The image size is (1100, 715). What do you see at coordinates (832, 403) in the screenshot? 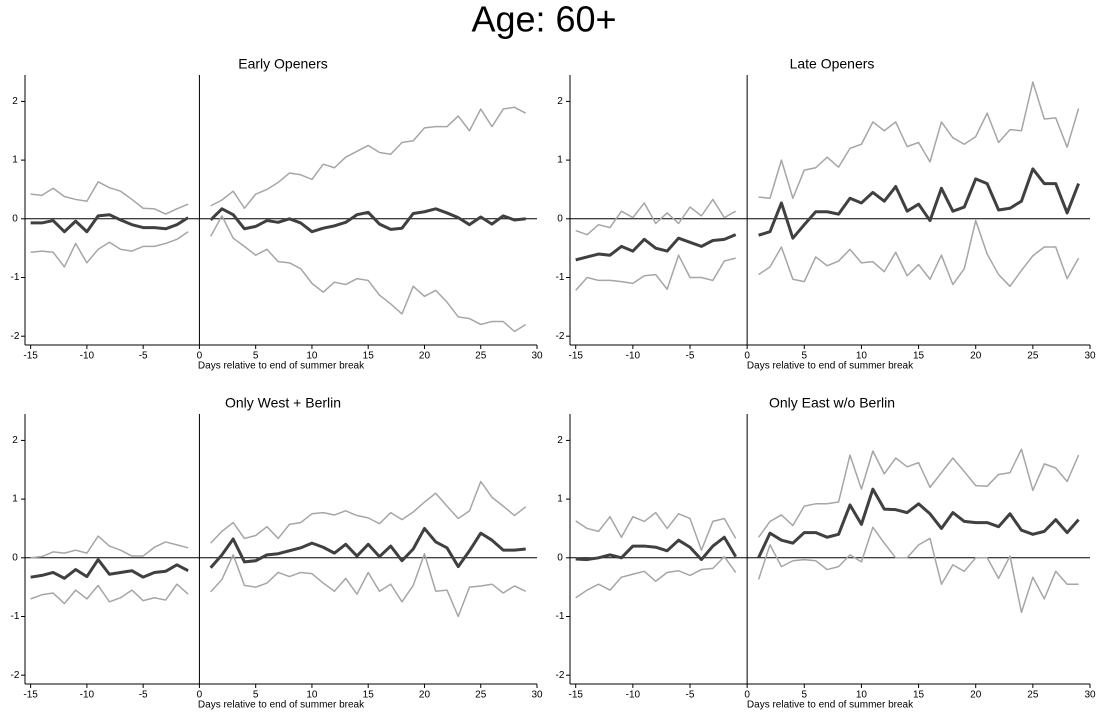
I see `panel-title: Only East w/o Berlin` at bounding box center [832, 403].